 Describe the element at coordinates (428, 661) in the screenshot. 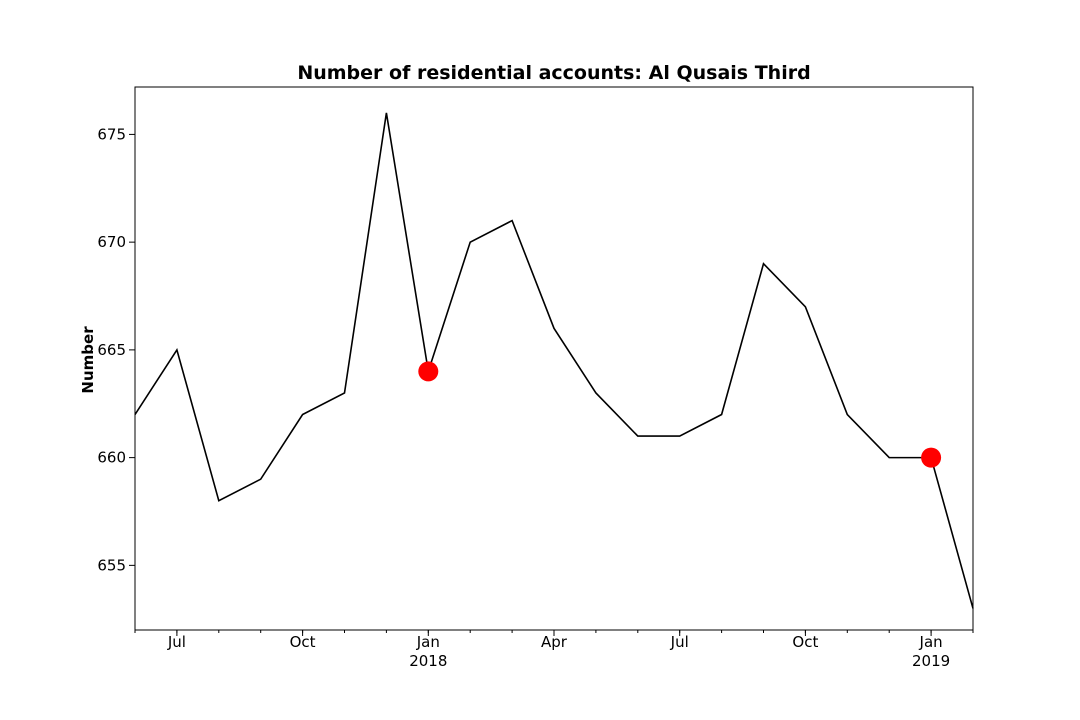

I see `x-tick-year-label: 2018` at that location.